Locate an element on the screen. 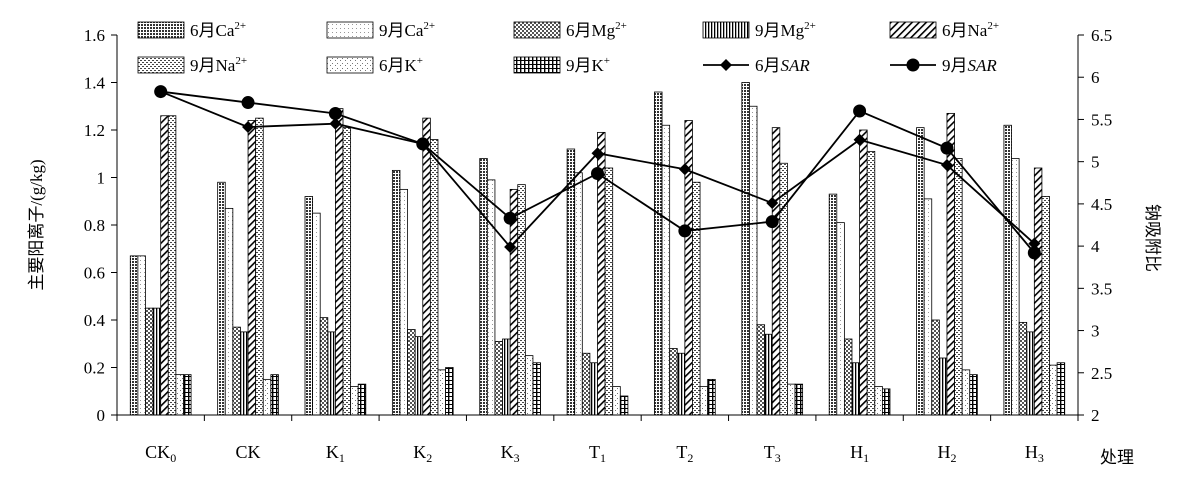  y-tick-label: 0 is located at coordinates (101, 415).